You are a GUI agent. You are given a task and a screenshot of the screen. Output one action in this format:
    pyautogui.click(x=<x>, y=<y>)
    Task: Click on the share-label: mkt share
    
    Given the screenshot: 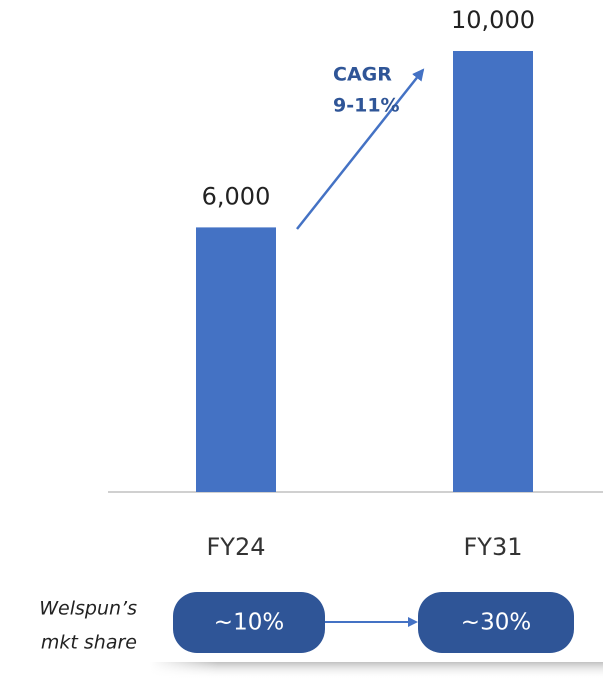 What is the action you would take?
    pyautogui.click(x=89, y=643)
    